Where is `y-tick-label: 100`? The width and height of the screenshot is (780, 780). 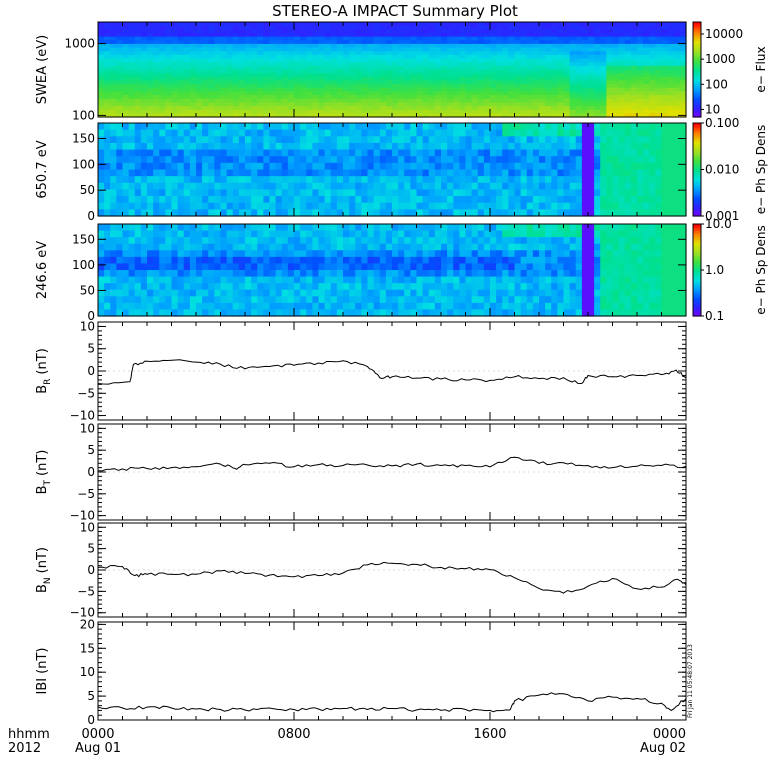 y-tick-label: 100 is located at coordinates (83, 164).